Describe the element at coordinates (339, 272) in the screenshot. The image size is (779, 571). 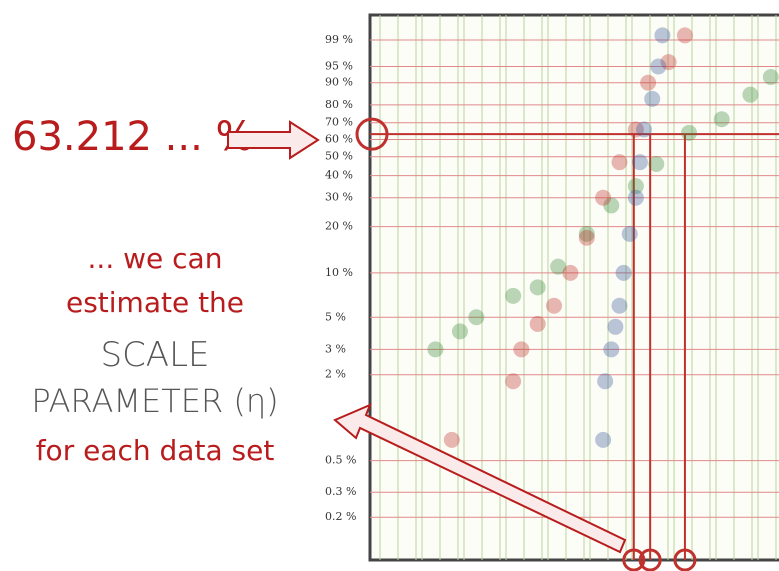
I see `y-tick-label: 10 %` at that location.